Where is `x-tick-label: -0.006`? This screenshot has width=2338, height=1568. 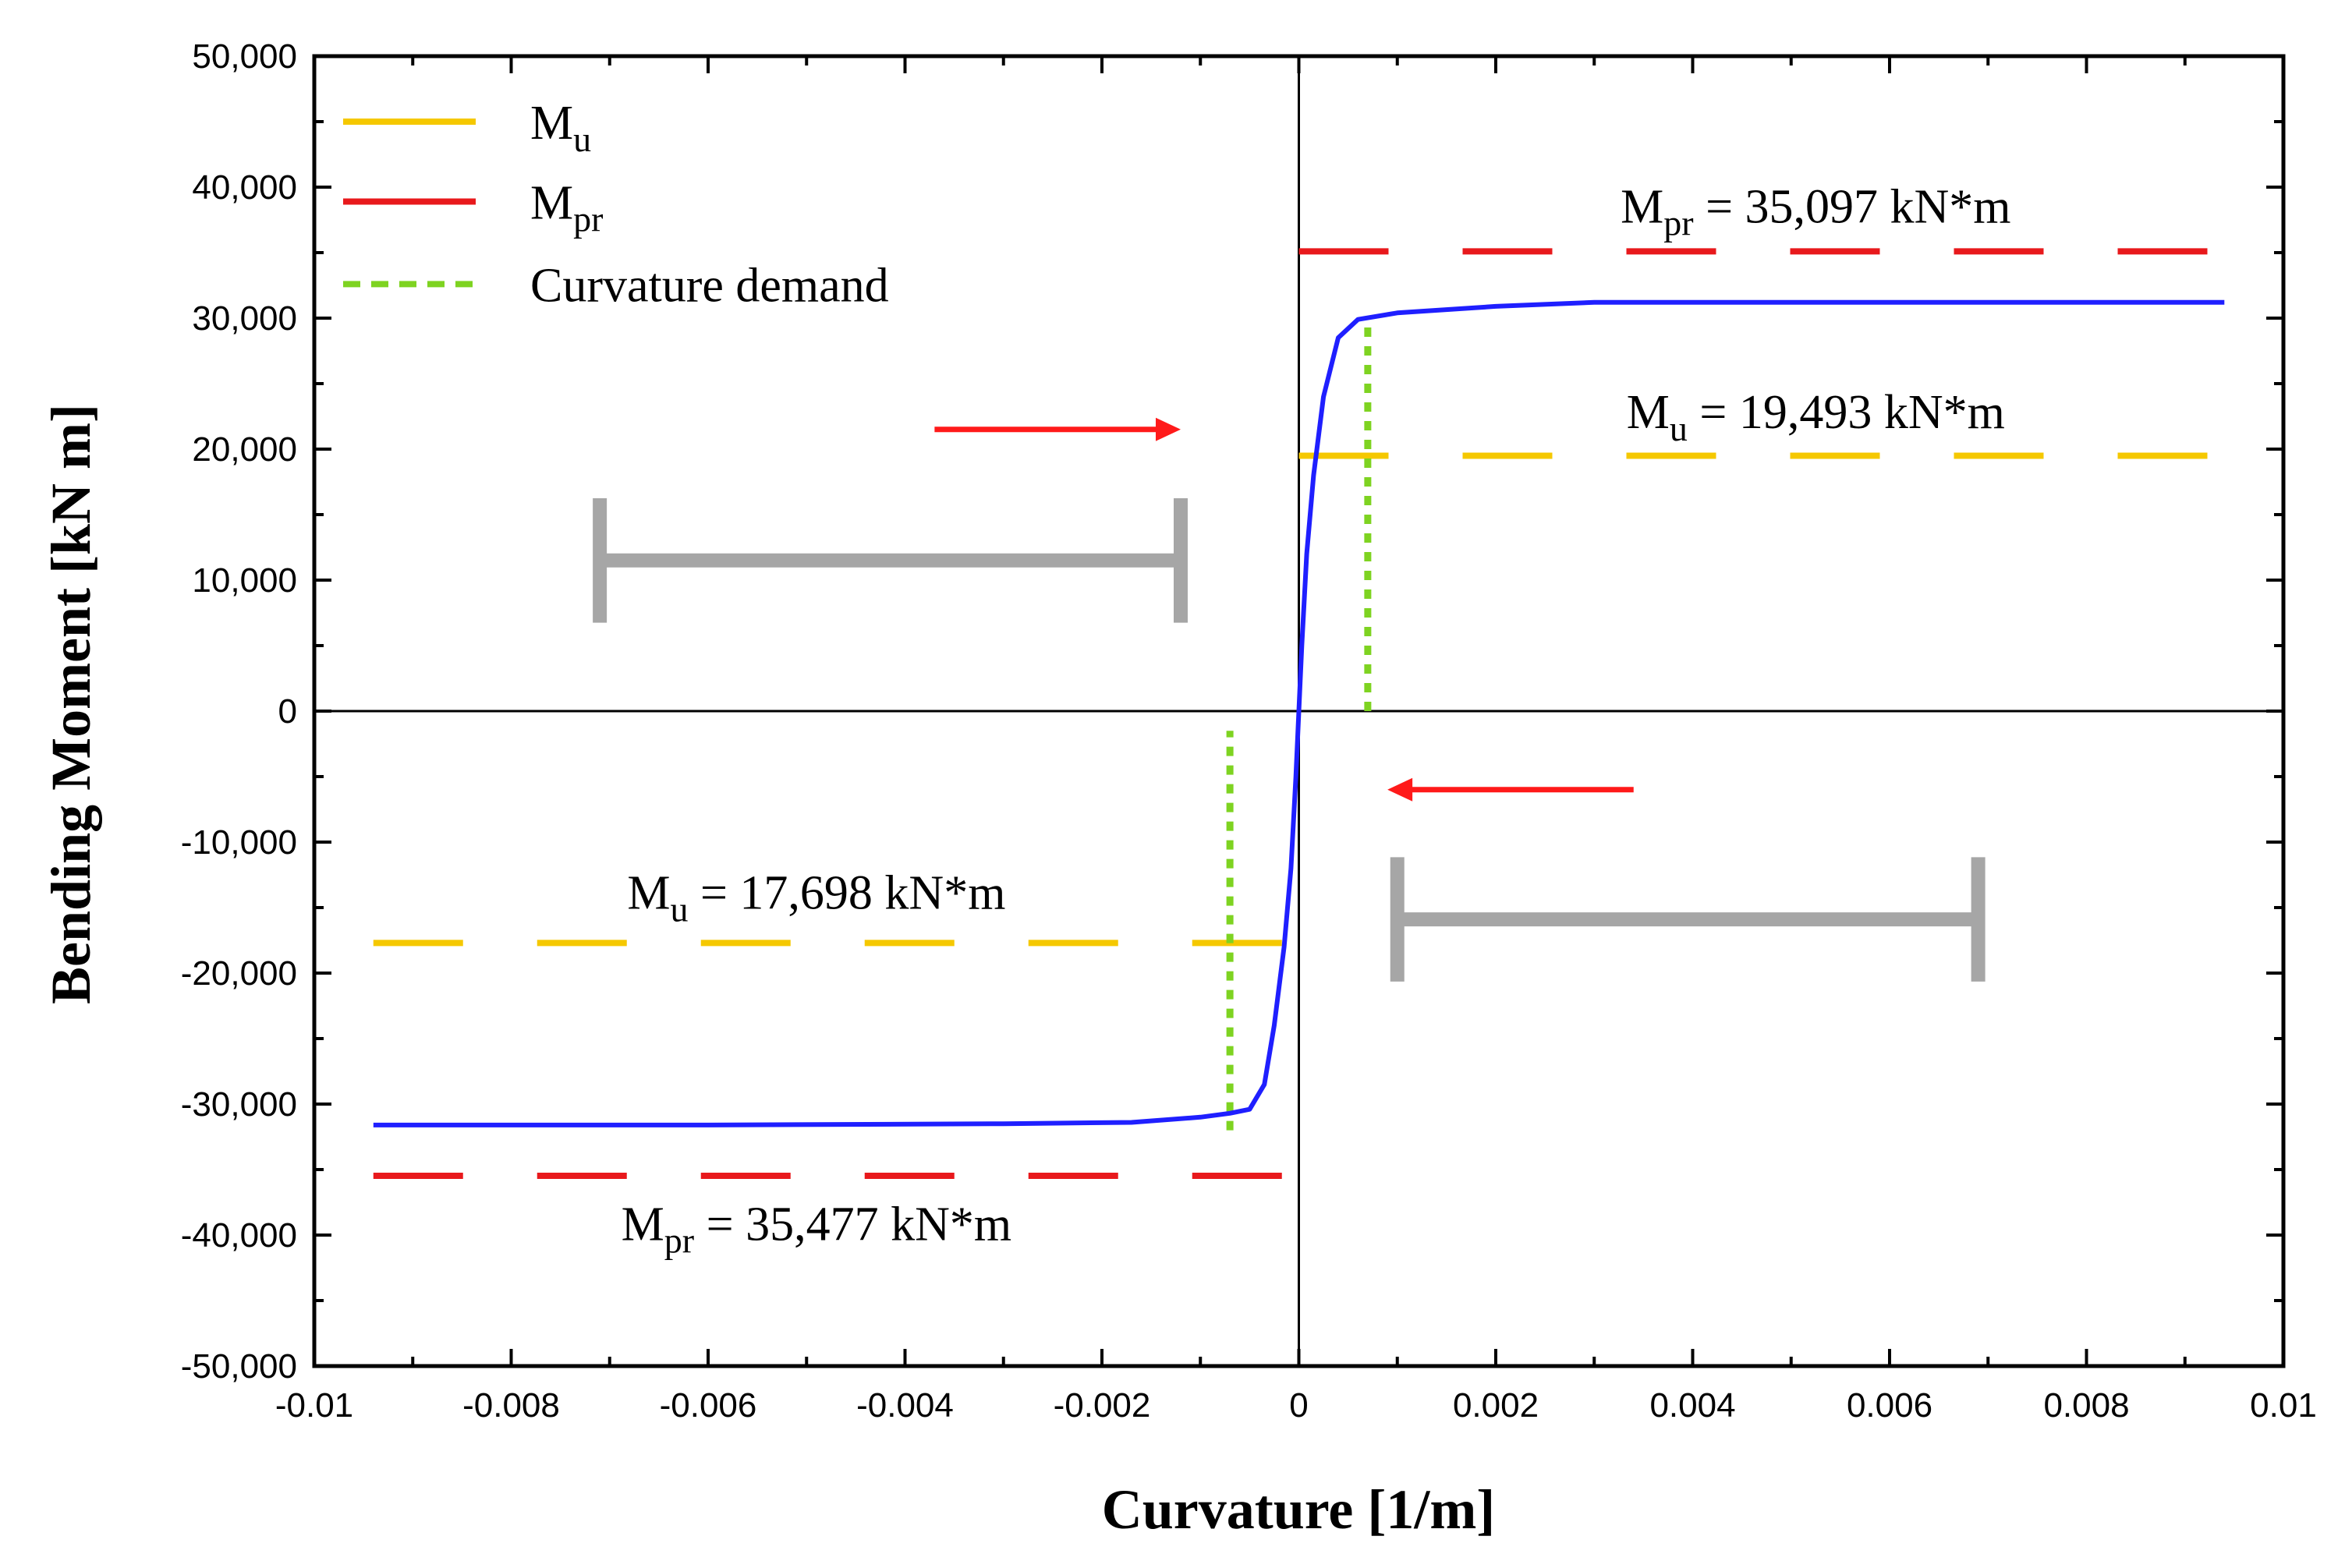
x-tick-label: -0.006 is located at coordinates (708, 1405).